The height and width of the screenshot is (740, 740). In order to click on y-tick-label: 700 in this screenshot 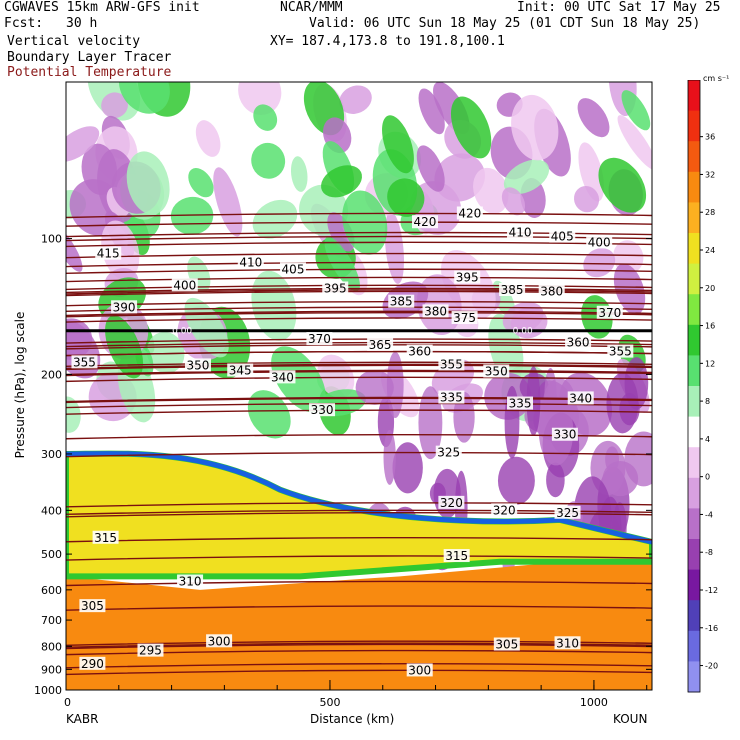, I will do `click(51, 620)`.